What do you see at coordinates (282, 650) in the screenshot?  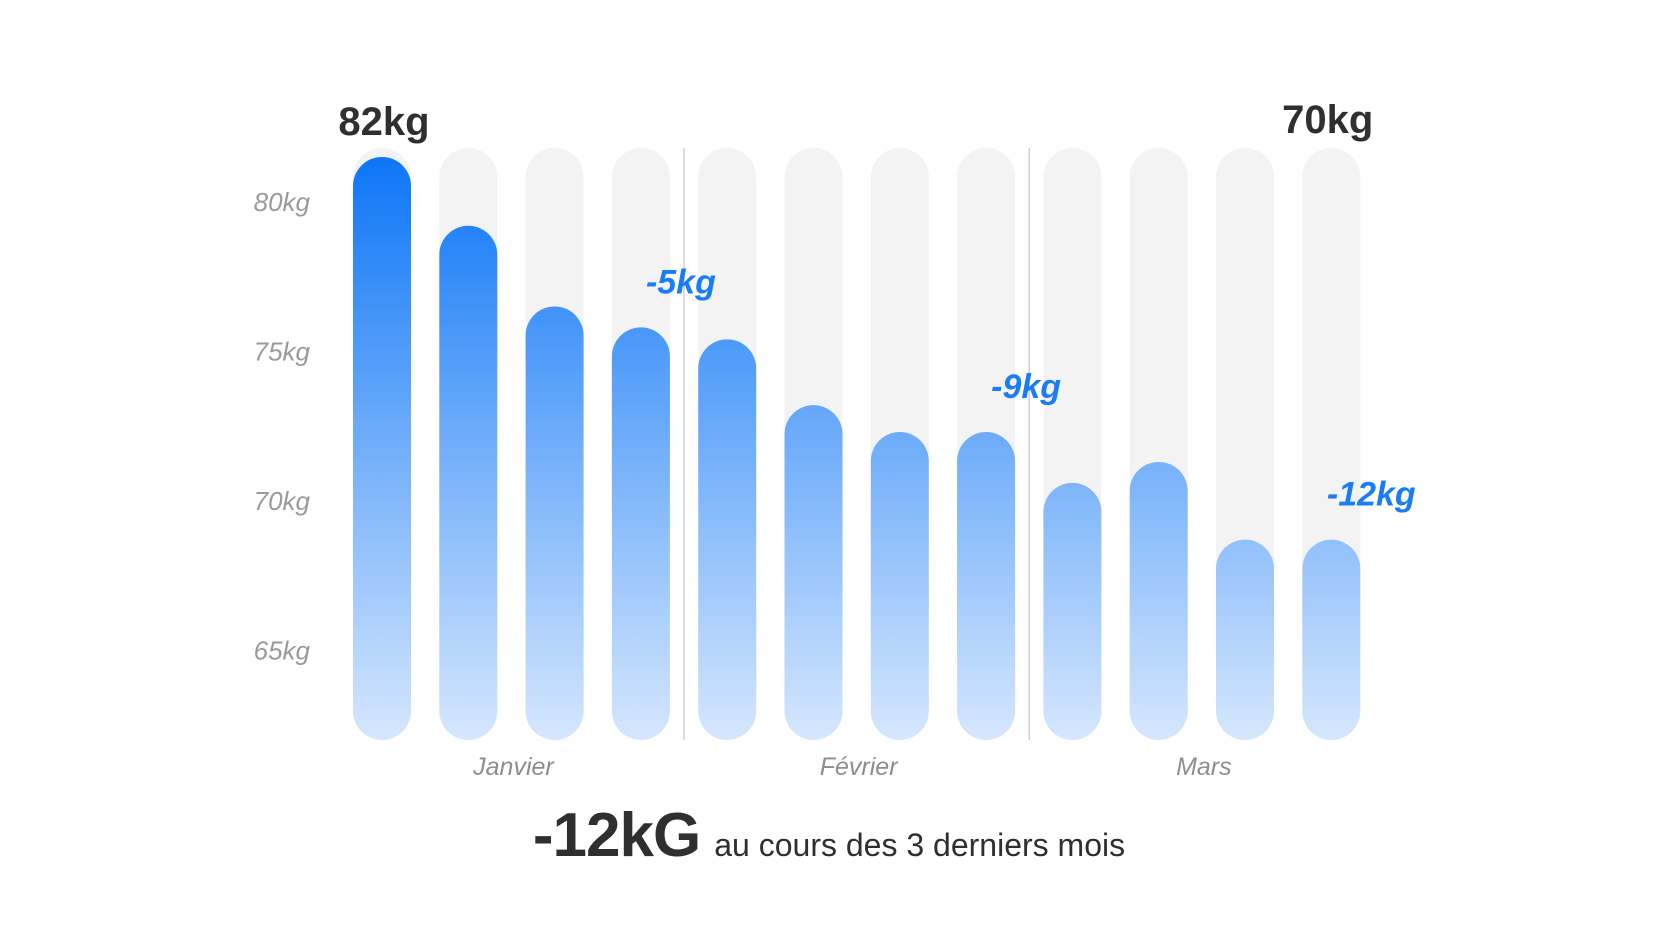 I see `y-tick-label: 65kg` at bounding box center [282, 650].